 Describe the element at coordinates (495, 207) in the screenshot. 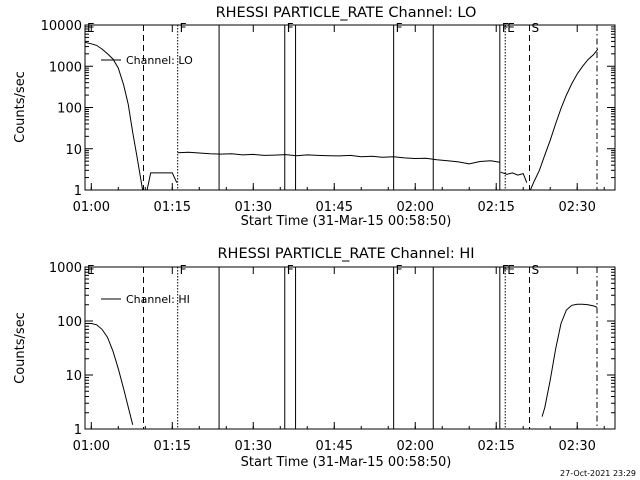

I see `x-tick-label-lo: 02:15` at that location.